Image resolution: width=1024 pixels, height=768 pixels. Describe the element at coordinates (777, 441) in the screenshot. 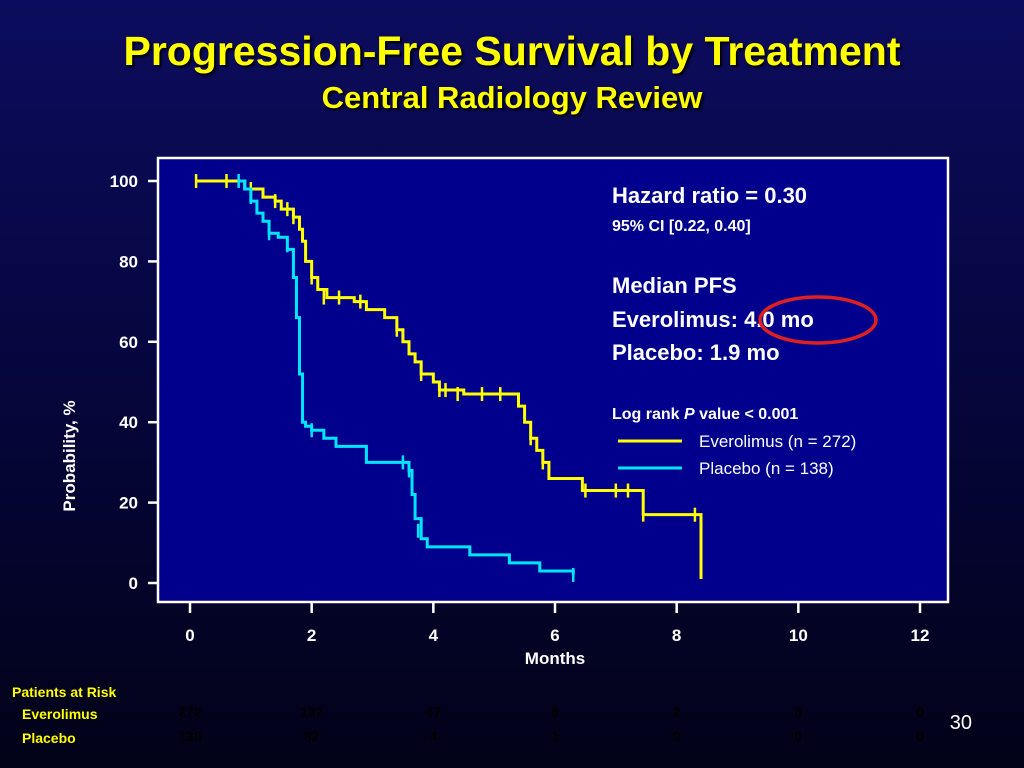

I see `legend-label-everolimus: Everolimus (n = 272)` at that location.